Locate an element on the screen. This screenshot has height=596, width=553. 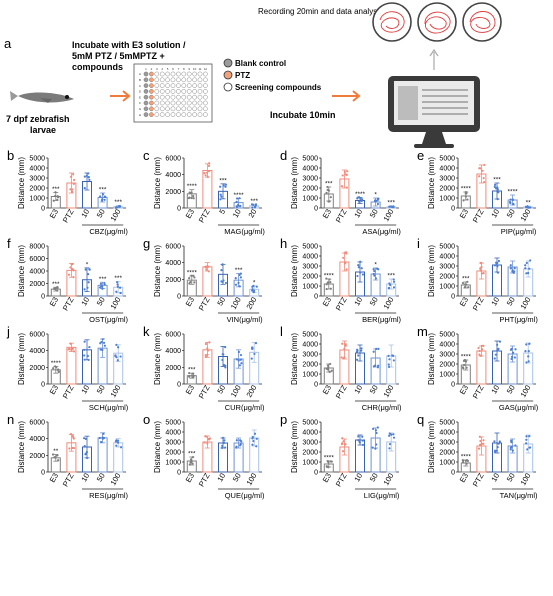
plate-col-label: 3 is located at coordinates (157, 69).